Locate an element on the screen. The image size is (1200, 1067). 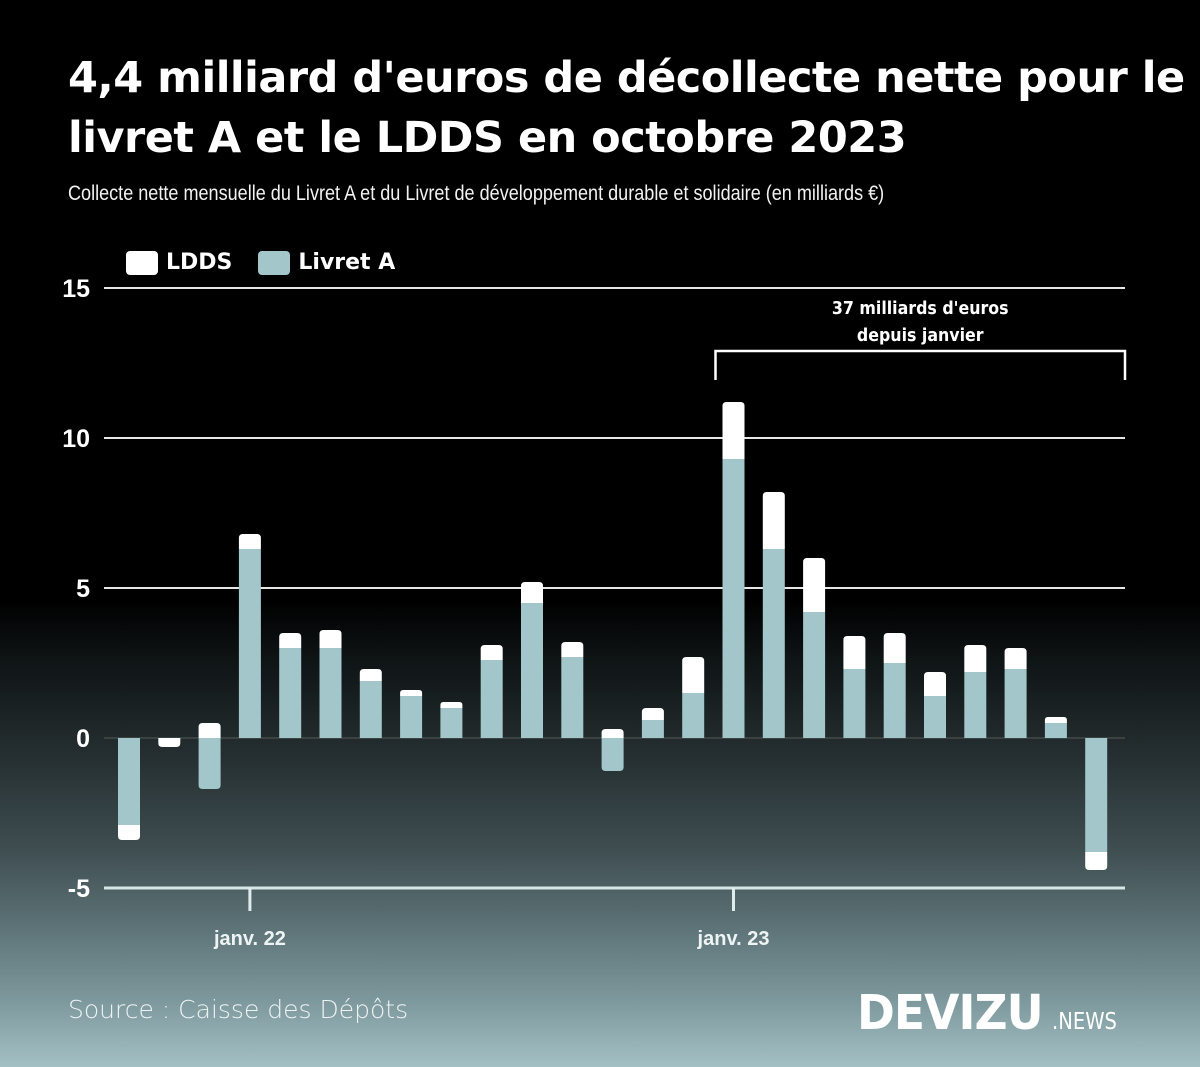
legend-swatch-ldds is located at coordinates (142, 262).